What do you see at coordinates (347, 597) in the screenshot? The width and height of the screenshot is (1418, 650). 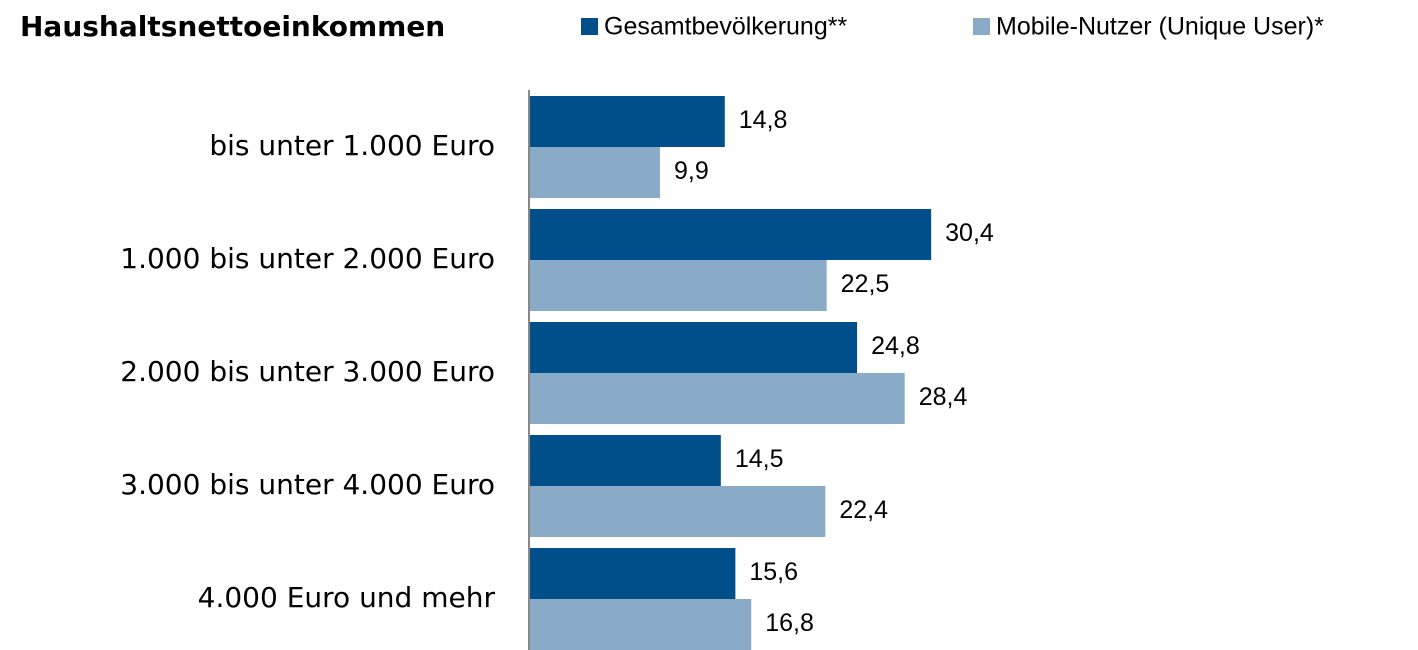 I see `y-tick-label: 4.000 Euro und mehr` at bounding box center [347, 597].